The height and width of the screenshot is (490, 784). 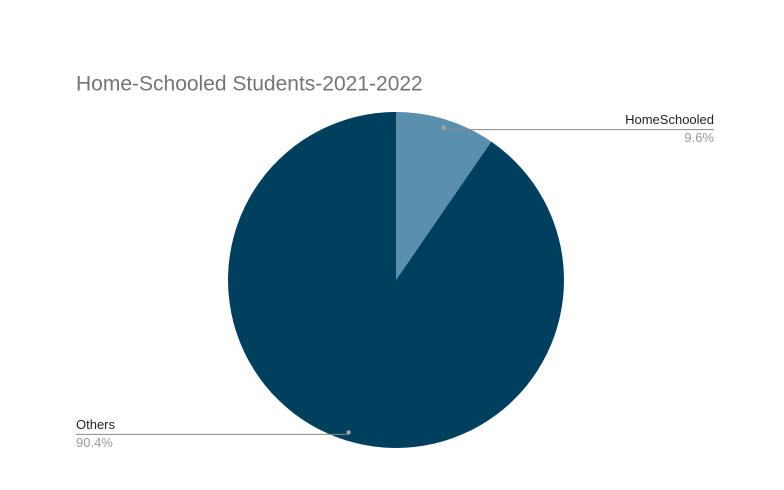 What do you see at coordinates (94, 442) in the screenshot?
I see `slice-value-label: 90.4%` at bounding box center [94, 442].